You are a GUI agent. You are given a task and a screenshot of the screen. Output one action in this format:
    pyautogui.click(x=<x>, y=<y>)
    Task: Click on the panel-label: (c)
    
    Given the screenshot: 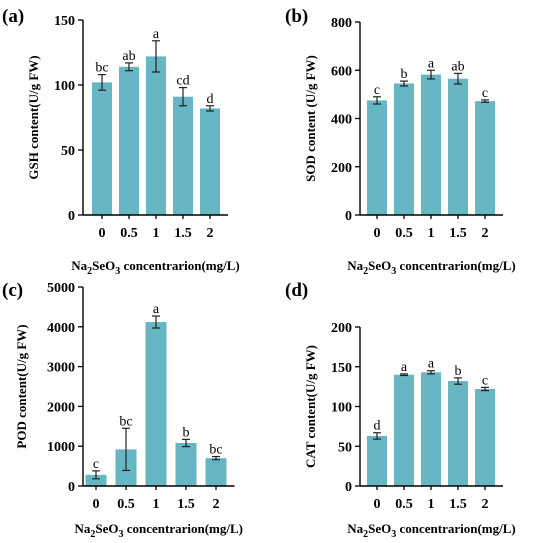 What is the action you would take?
    pyautogui.click(x=12, y=290)
    